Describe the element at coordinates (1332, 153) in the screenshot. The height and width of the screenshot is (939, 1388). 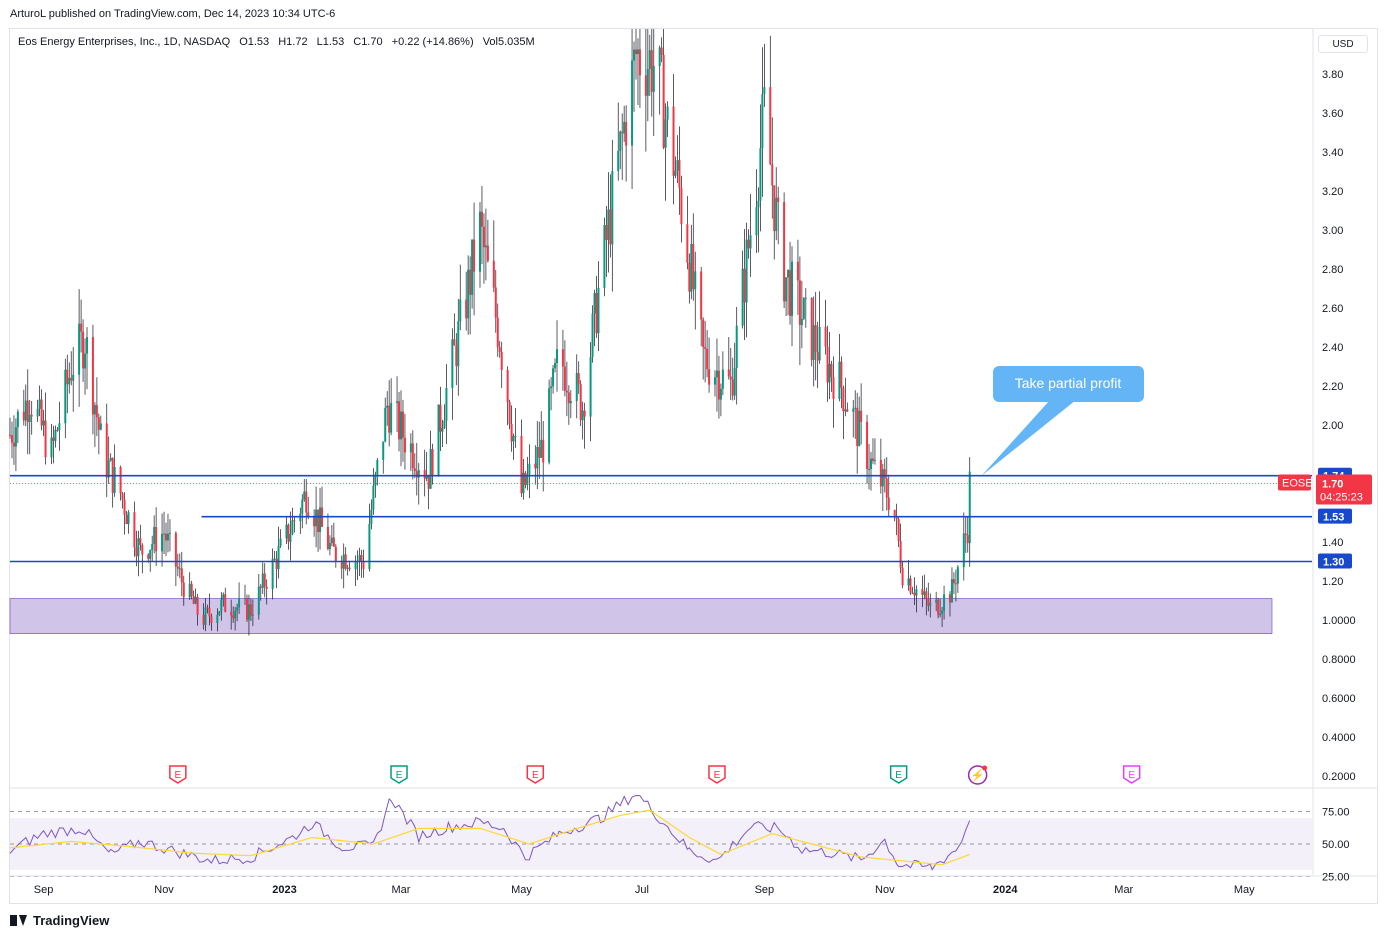
I see `y-tick-label: 3.40` at that location.